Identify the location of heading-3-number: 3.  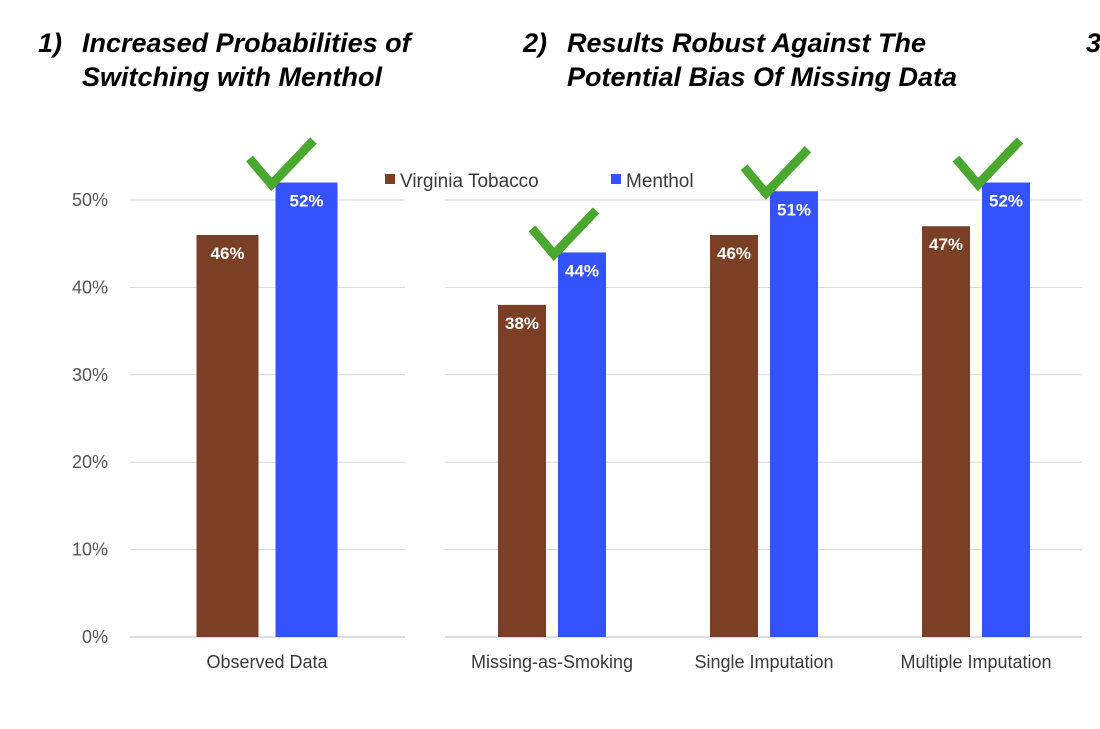
(1093, 43).